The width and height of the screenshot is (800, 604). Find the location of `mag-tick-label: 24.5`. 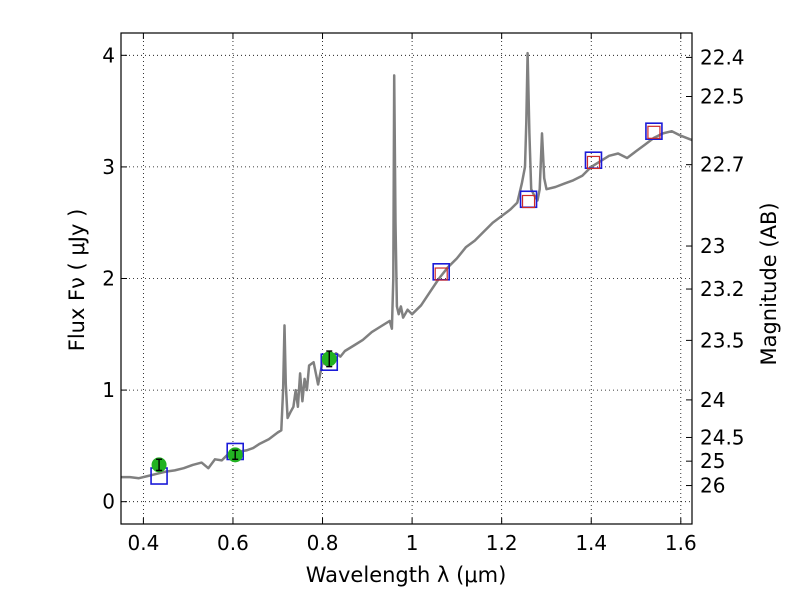

mag-tick-label: 24.5 is located at coordinates (722, 437).